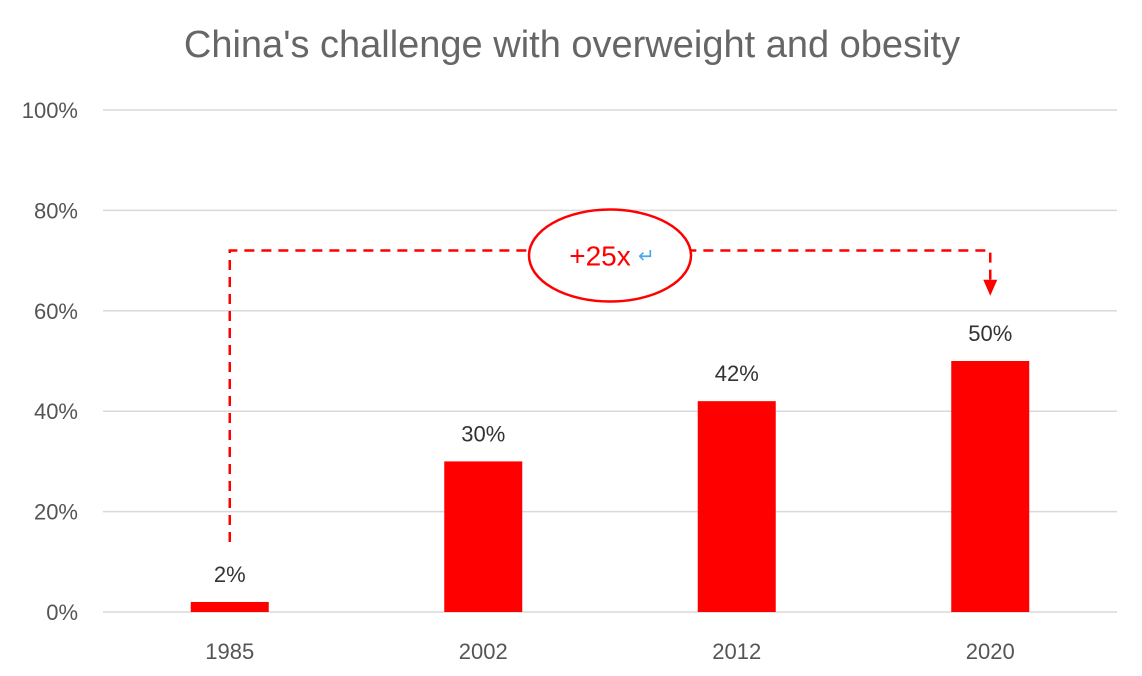  I want to click on data-label: 30%, so click(483, 433).